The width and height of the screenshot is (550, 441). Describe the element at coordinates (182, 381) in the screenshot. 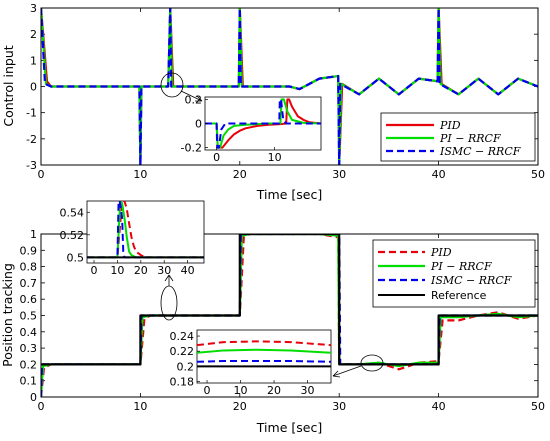

I see `bottom-inset-2-y-tick-label-1: 0.18` at that location.